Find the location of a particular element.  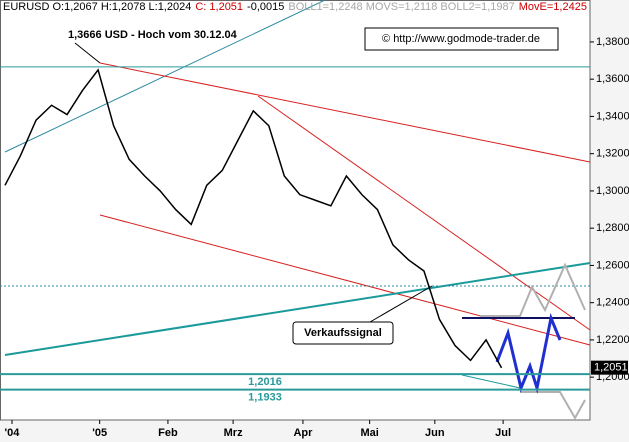

signal-annotation: Verkaufssignal is located at coordinates (343, 333).